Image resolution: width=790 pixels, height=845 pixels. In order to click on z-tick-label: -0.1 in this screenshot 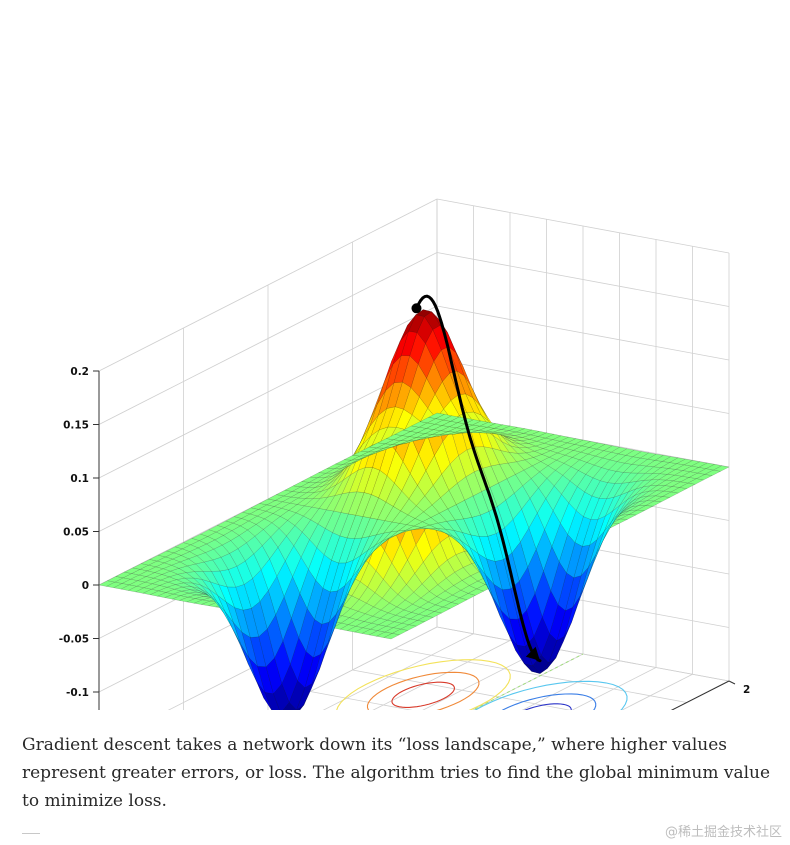, I will do `click(77, 693)`.